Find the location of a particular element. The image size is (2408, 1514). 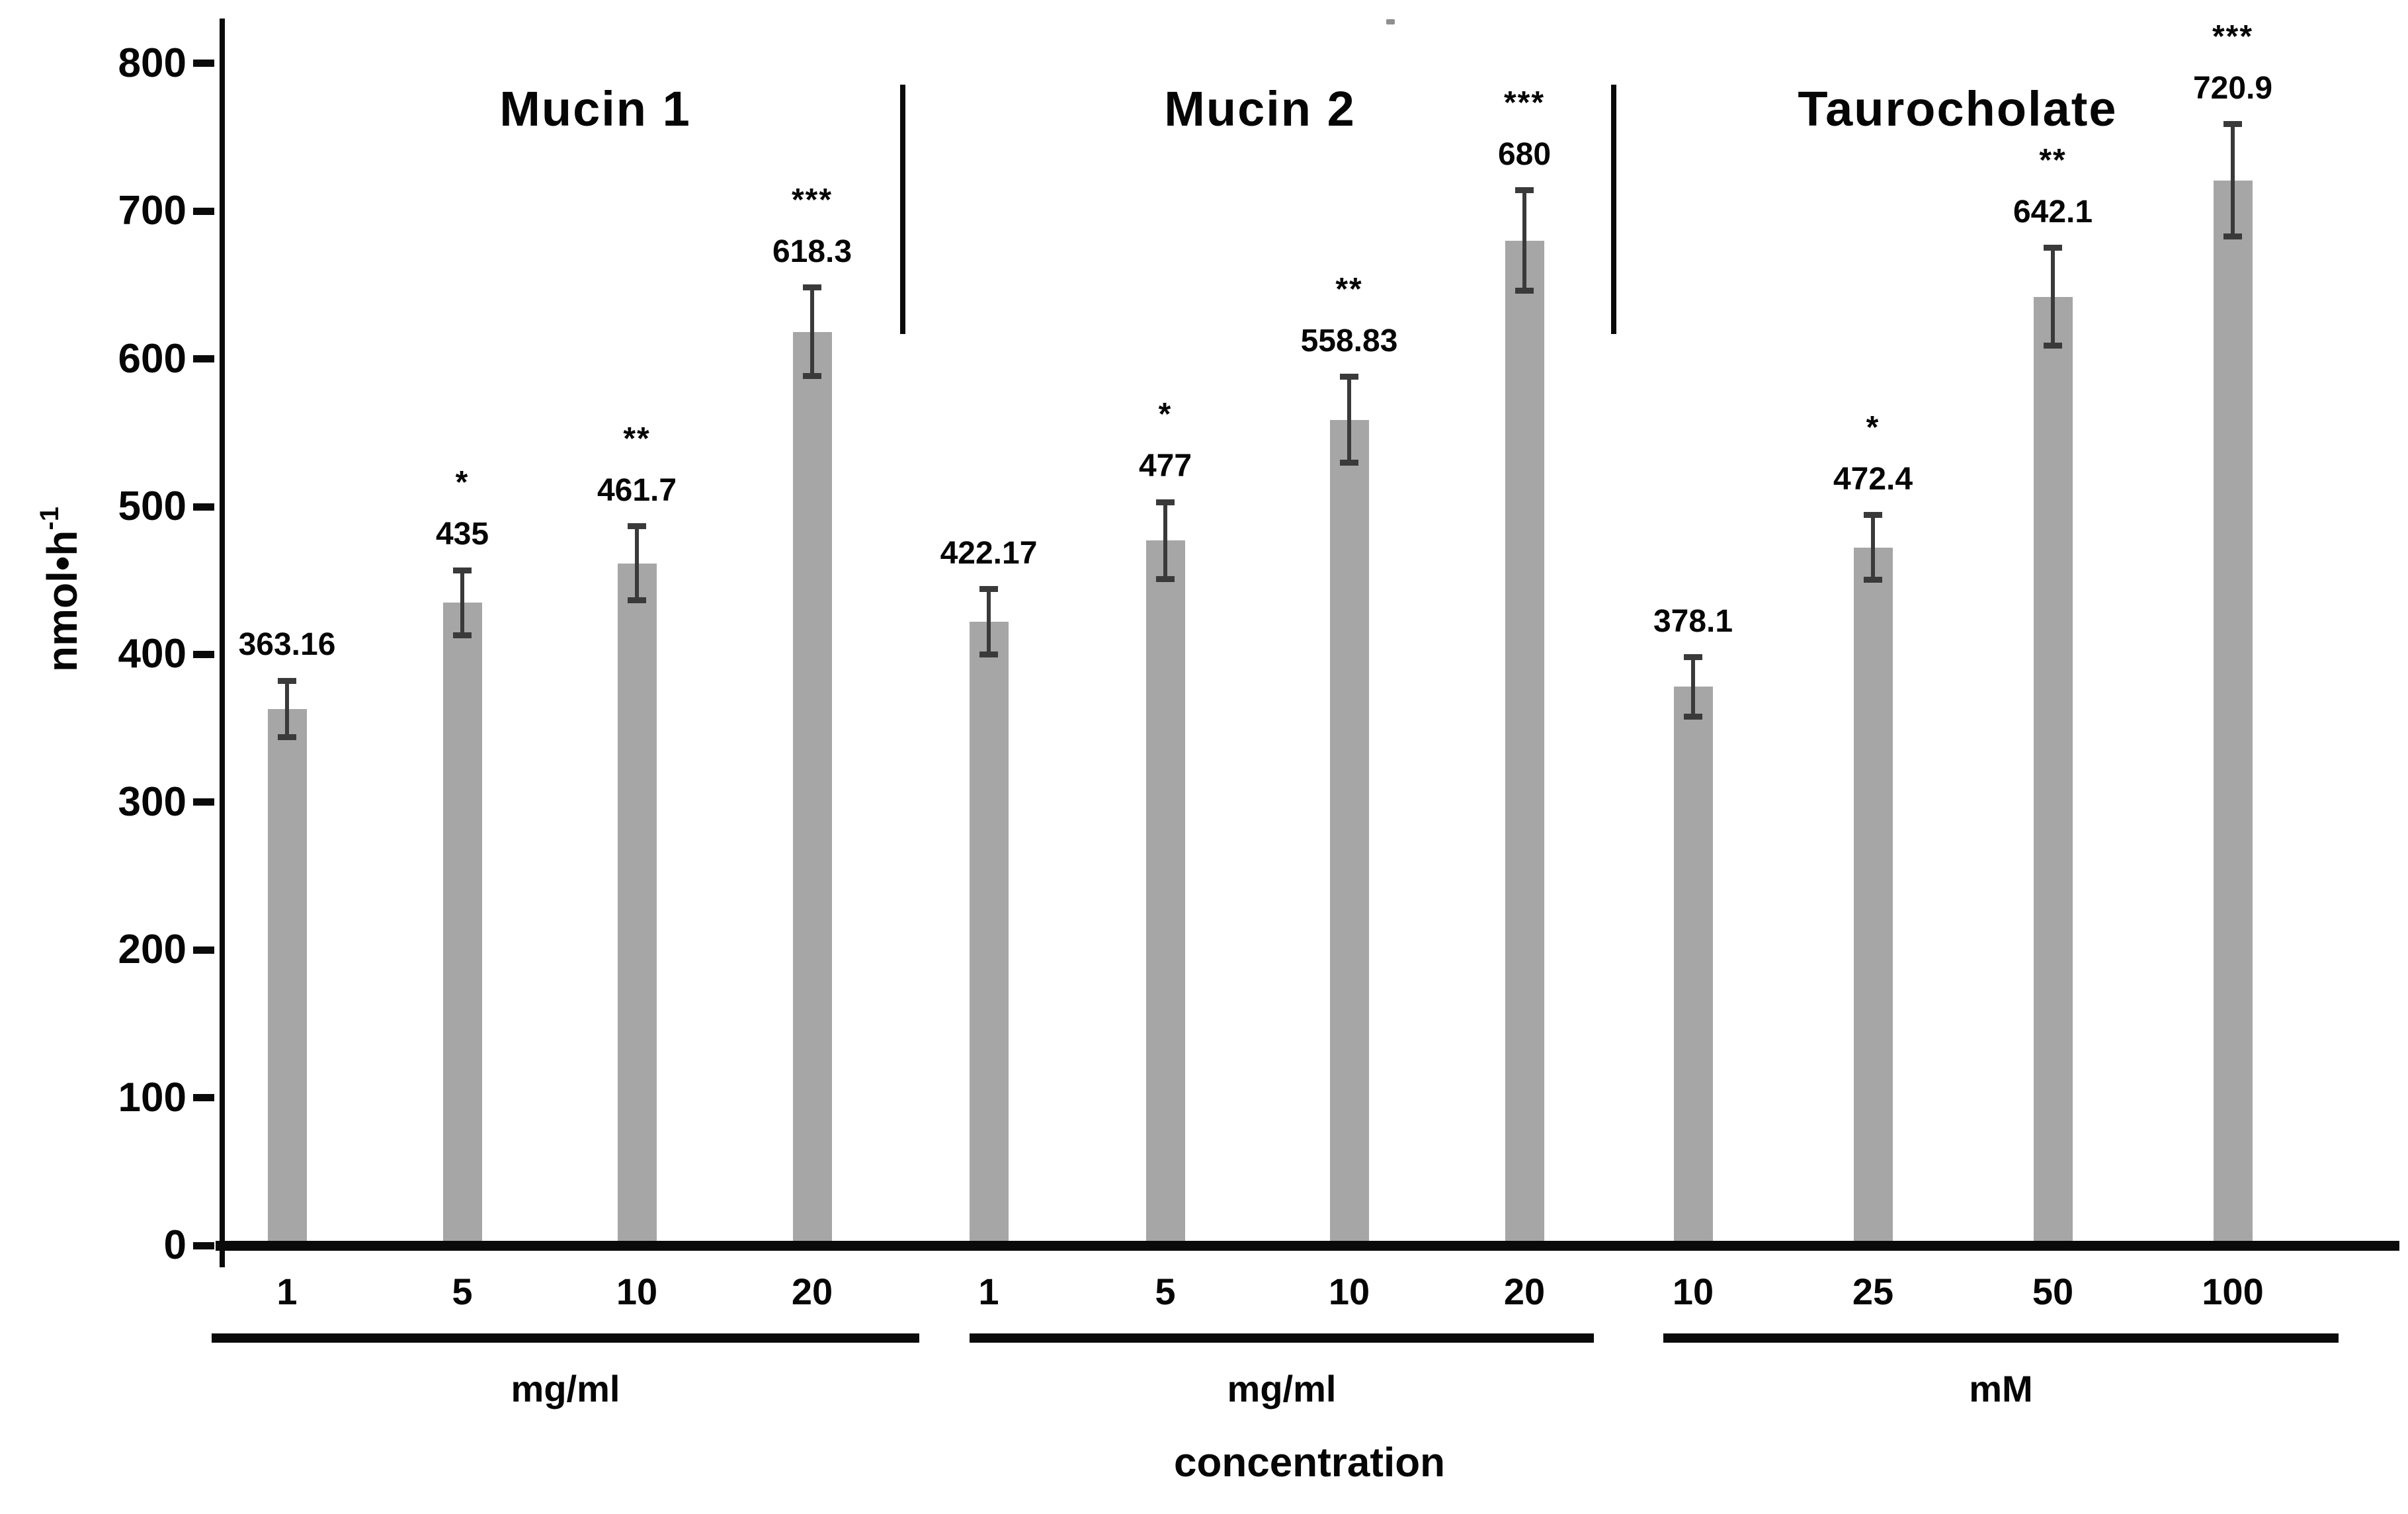

bar-value-label: 435 is located at coordinates (462, 534).